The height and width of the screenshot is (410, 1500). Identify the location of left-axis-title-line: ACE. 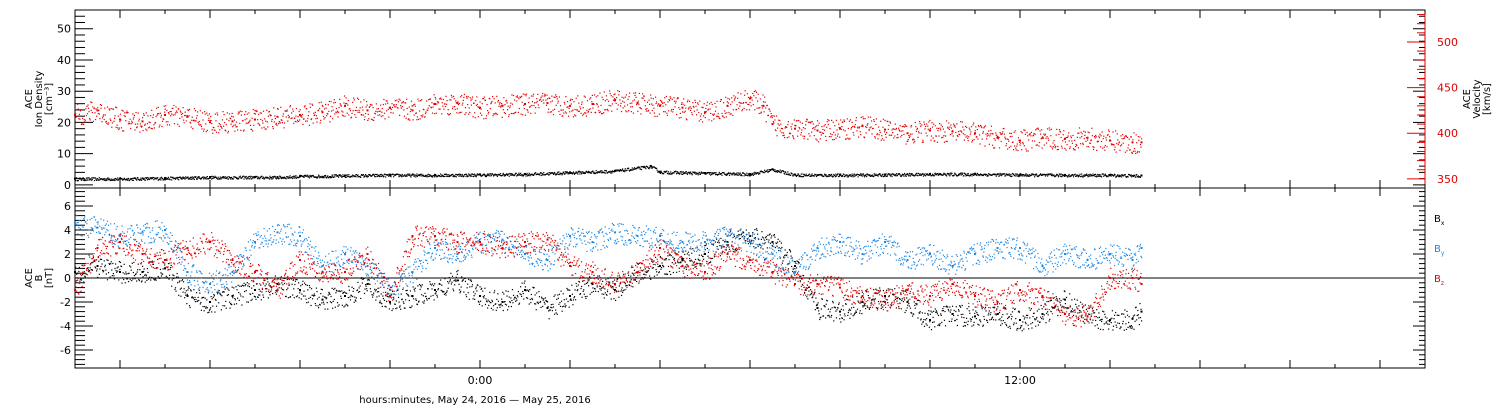
(29, 278).